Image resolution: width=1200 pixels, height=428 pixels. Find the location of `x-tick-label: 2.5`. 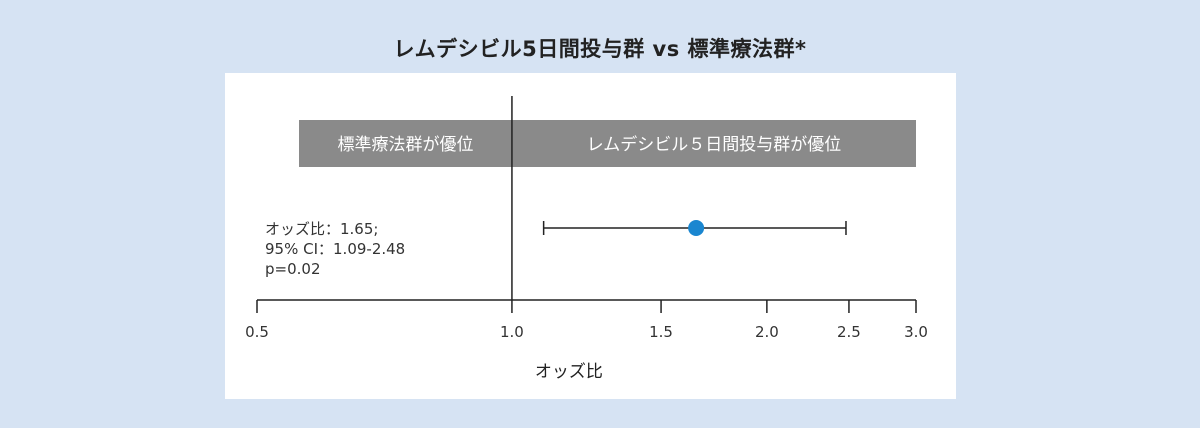

x-tick-label: 2.5 is located at coordinates (849, 332).